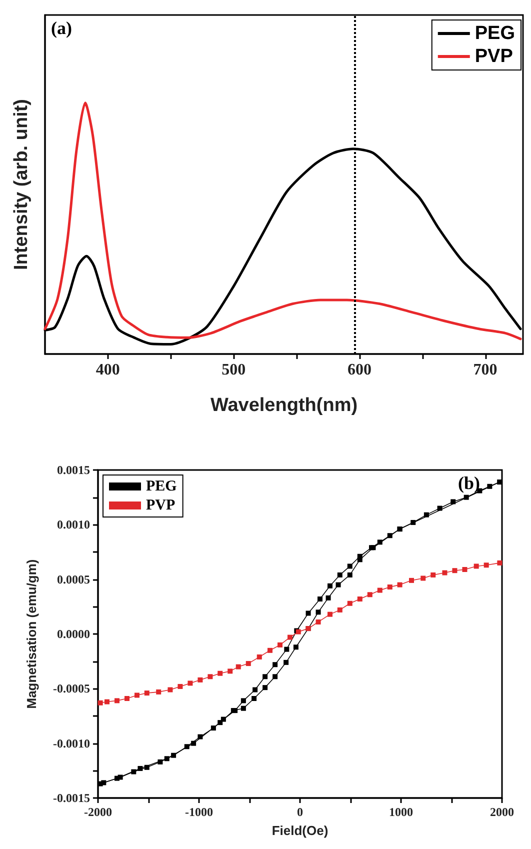 The image size is (531, 849). Describe the element at coordinates (21, 184) in the screenshot. I see `y-axis-title: Intensity (arb. unit)` at that location.